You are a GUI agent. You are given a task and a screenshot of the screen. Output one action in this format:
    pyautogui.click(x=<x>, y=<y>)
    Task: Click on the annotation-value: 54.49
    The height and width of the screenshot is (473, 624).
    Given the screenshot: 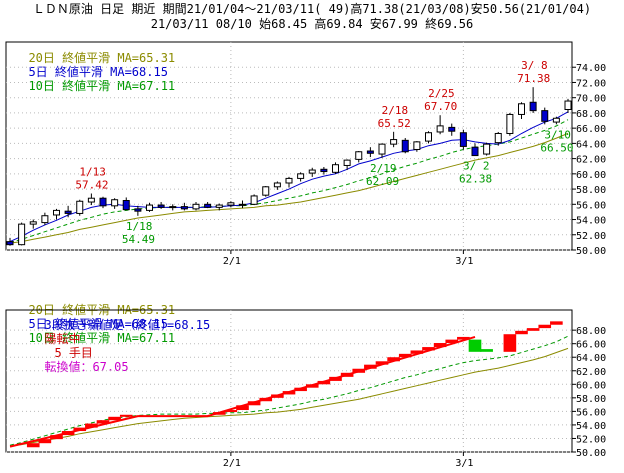 What is the action you would take?
    pyautogui.click(x=138, y=239)
    